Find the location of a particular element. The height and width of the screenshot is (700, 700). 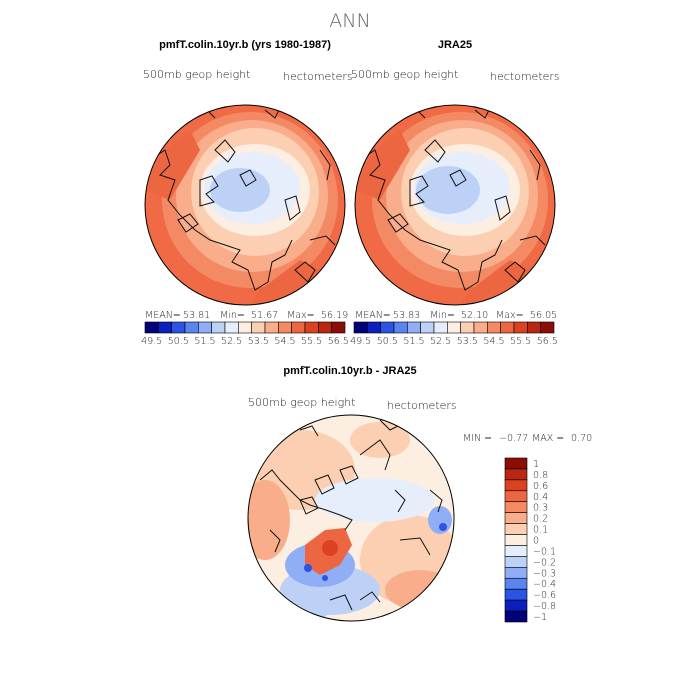

stat-max-label: Max= is located at coordinates (301, 315).